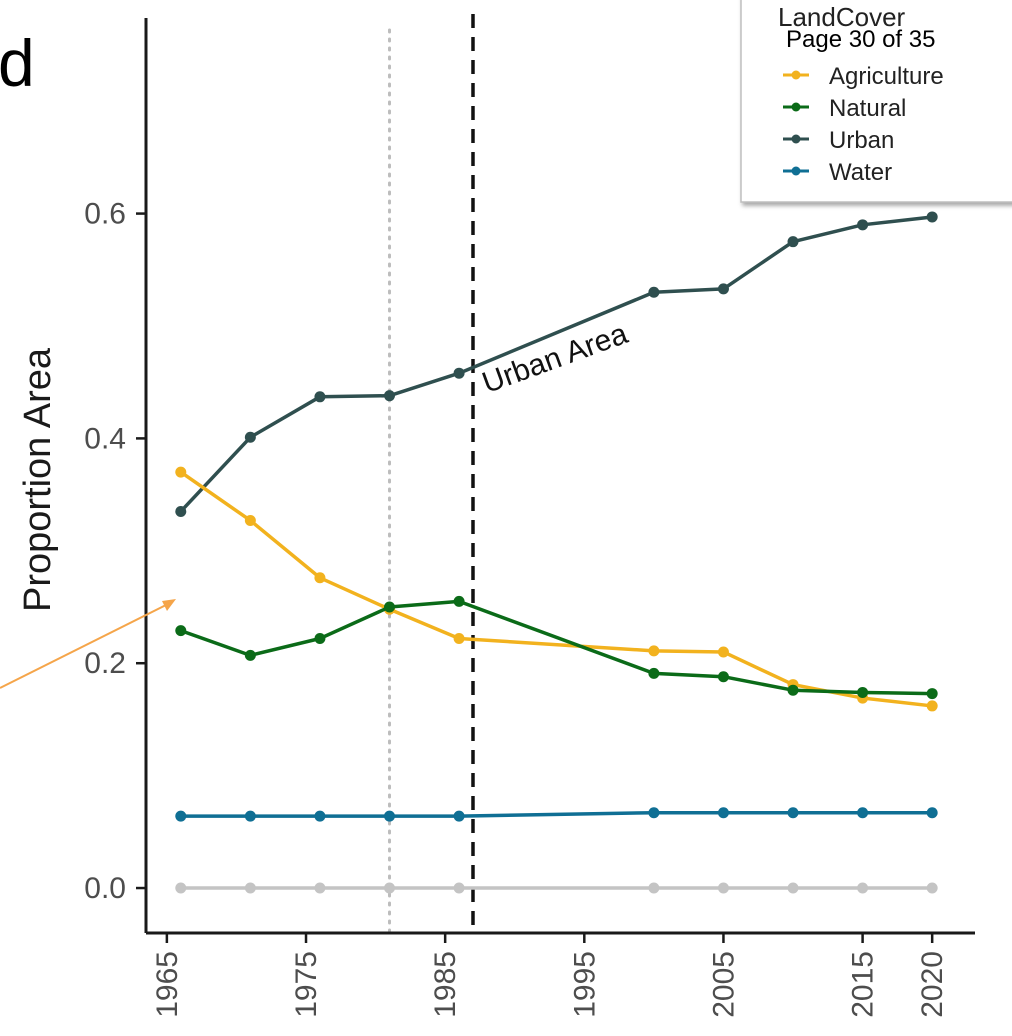 Image resolution: width=1012 pixels, height=1036 pixels. Describe the element at coordinates (17, 63) in the screenshot. I see `partial-heading-text: d` at that location.